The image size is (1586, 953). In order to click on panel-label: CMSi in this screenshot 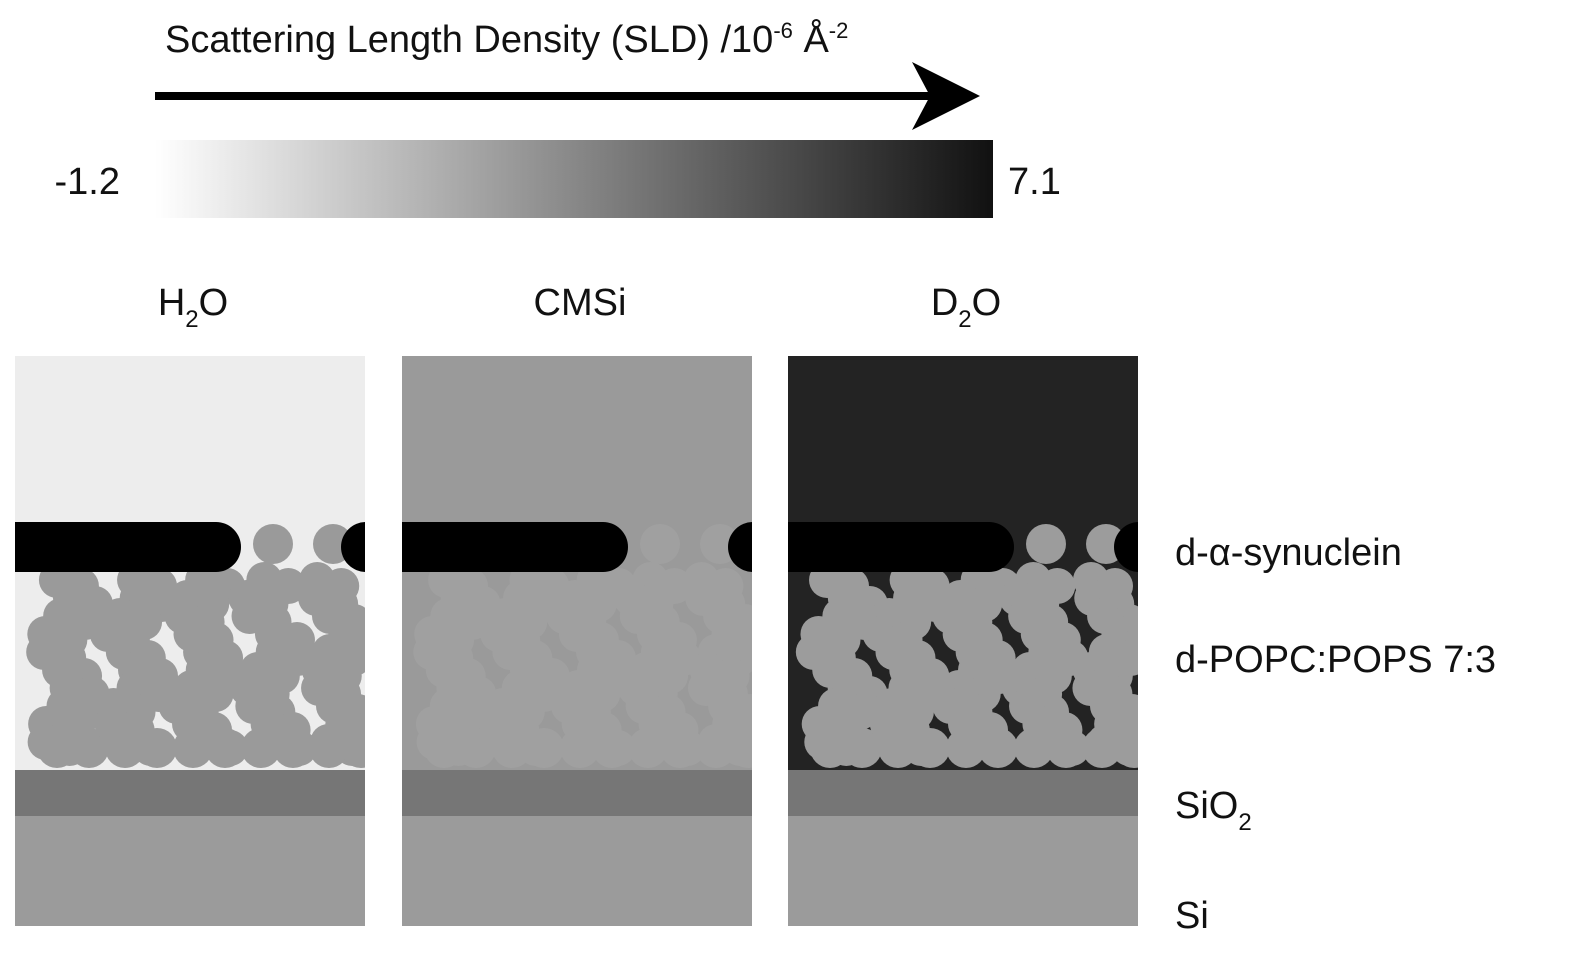, I will do `click(580, 303)`.